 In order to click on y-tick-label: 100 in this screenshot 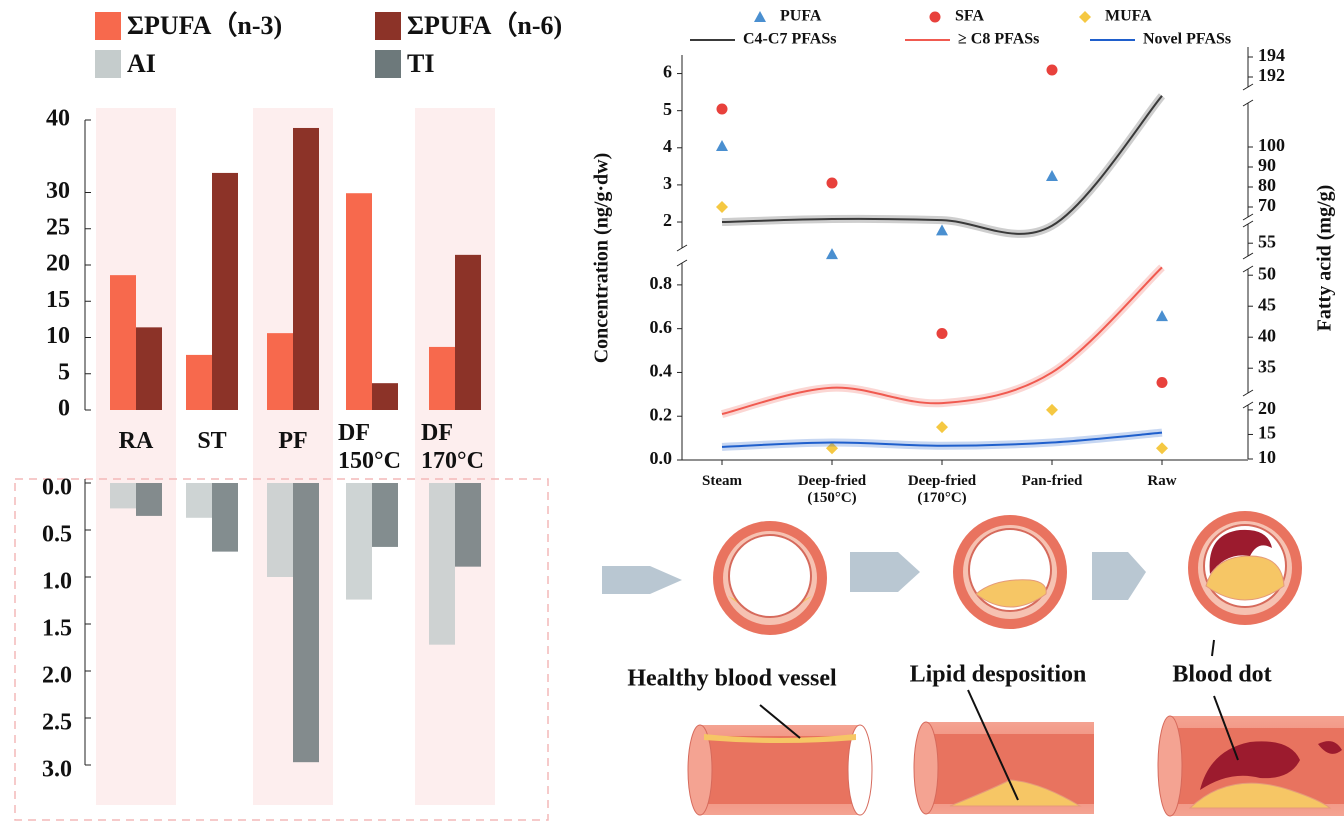, I will do `click(1271, 145)`.